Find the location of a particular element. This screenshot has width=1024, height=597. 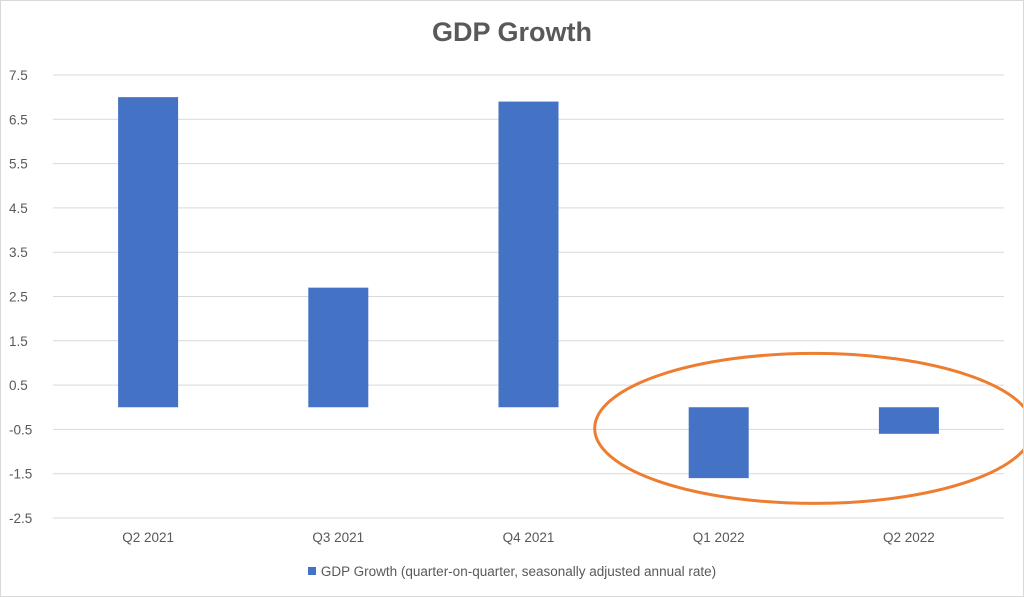

legend-swatch is located at coordinates (311, 571).